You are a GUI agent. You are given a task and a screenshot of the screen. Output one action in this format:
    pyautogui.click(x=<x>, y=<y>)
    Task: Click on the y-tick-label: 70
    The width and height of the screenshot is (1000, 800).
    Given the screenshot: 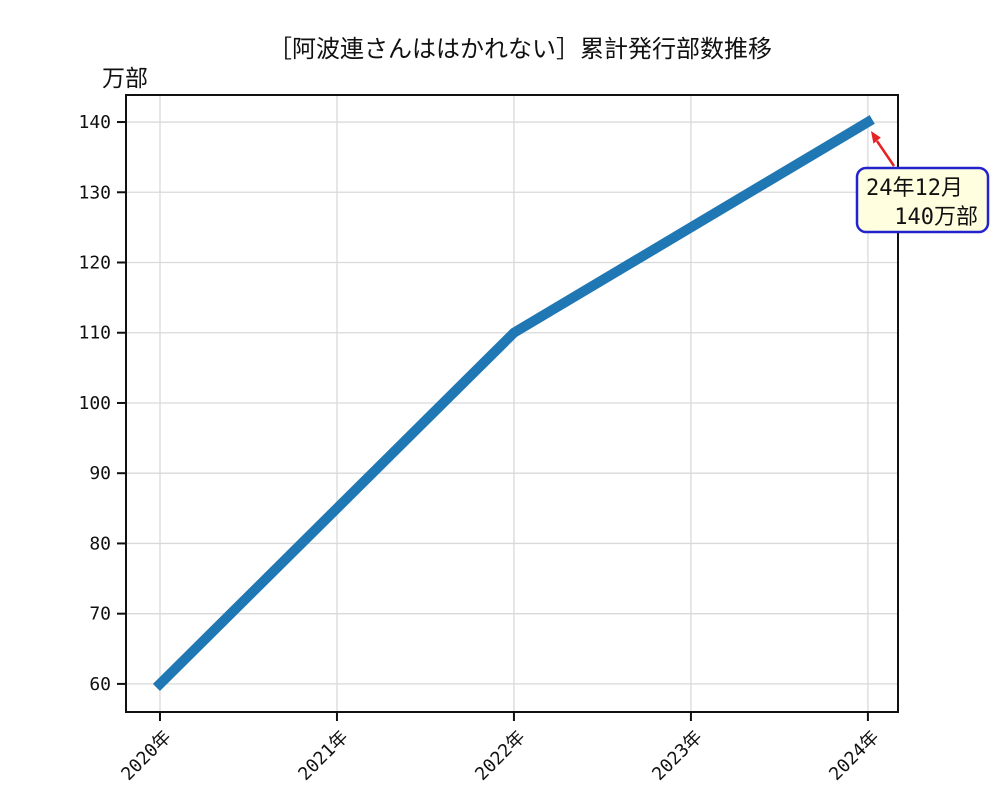 What is the action you would take?
    pyautogui.click(x=100, y=614)
    